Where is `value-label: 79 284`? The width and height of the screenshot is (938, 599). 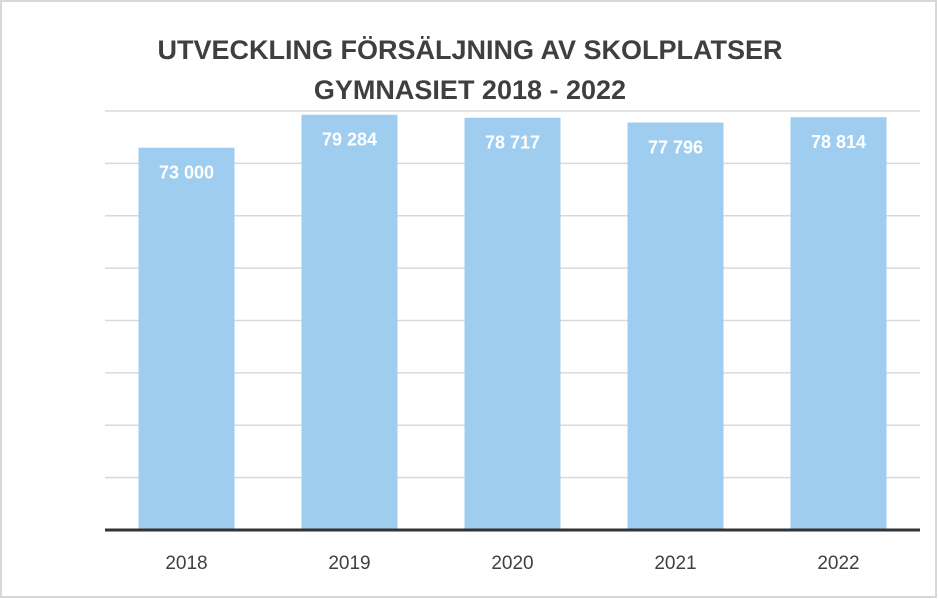
value-label: 79 284 is located at coordinates (349, 140).